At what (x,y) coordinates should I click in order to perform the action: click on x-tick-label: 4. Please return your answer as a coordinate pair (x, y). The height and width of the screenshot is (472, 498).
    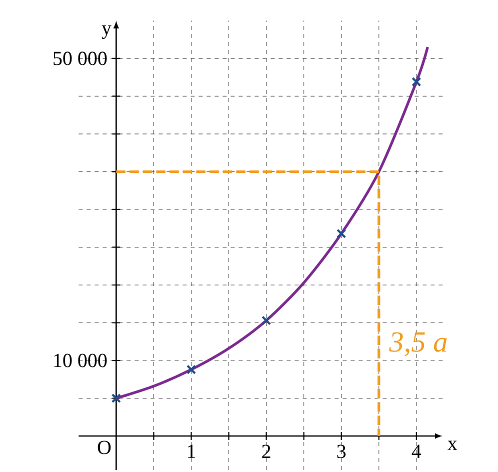
    Looking at the image, I should click on (417, 451).